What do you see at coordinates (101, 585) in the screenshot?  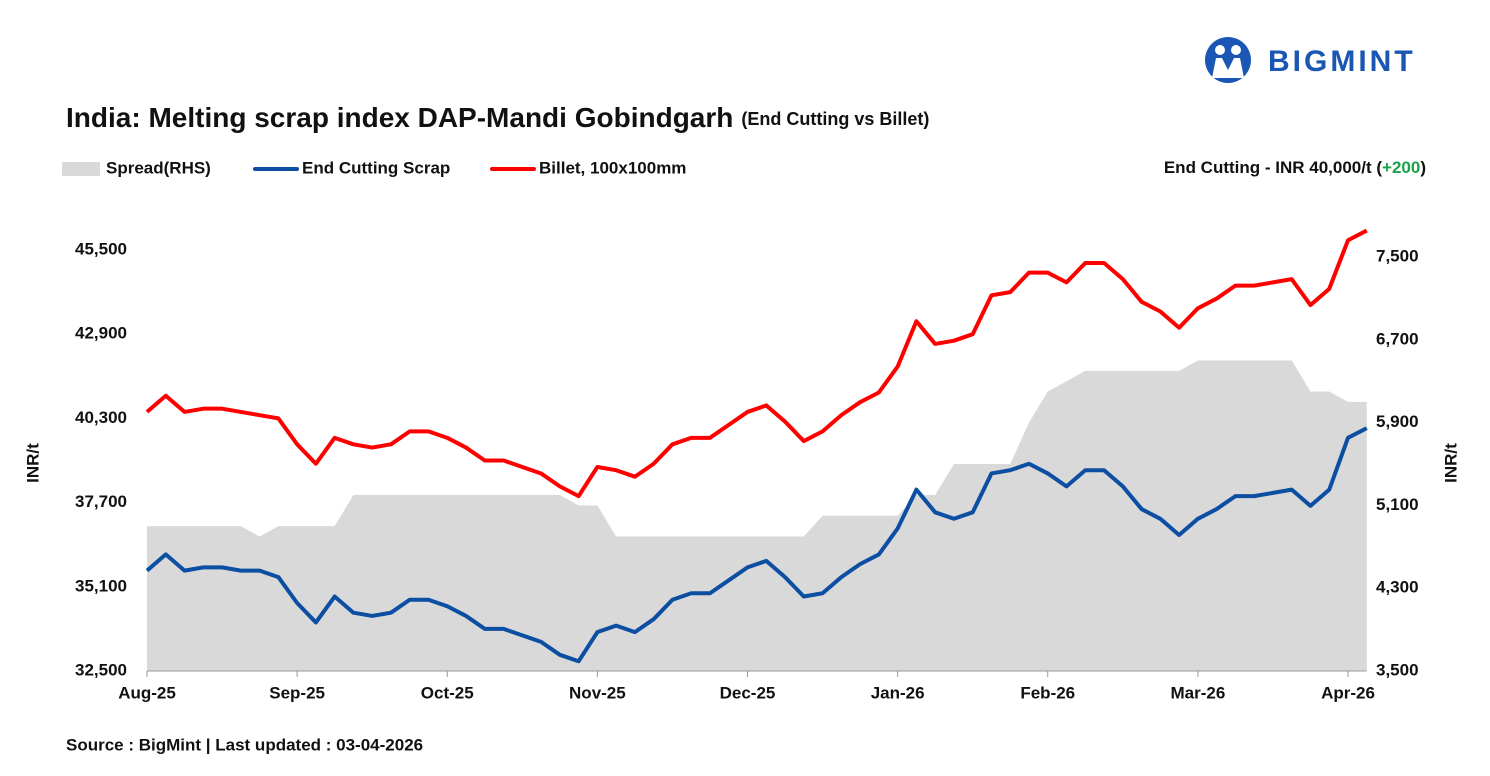 I see `y-tick-label: 35,100` at bounding box center [101, 585].